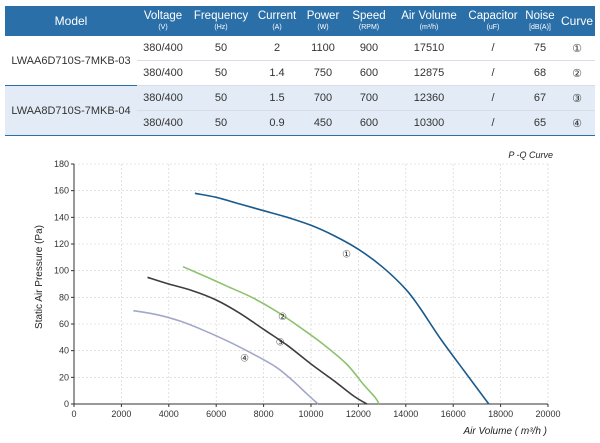 The height and width of the screenshot is (443, 600). What do you see at coordinates (530, 155) in the screenshot?
I see `chart-title: P -Q Curve` at bounding box center [530, 155].